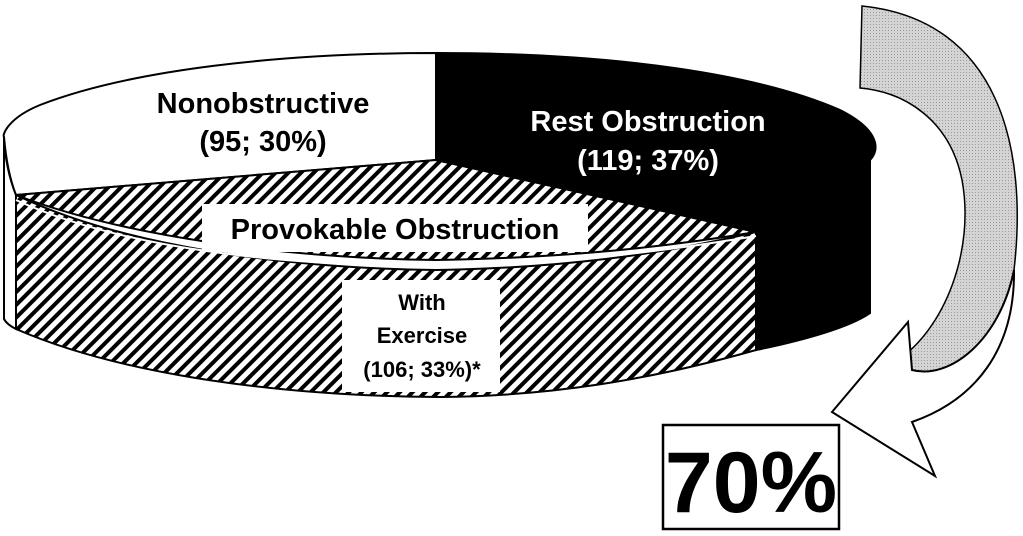 Image resolution: width=1023 pixels, height=536 pixels. What do you see at coordinates (751, 483) in the screenshot?
I see `callout-value: 70%` at bounding box center [751, 483].